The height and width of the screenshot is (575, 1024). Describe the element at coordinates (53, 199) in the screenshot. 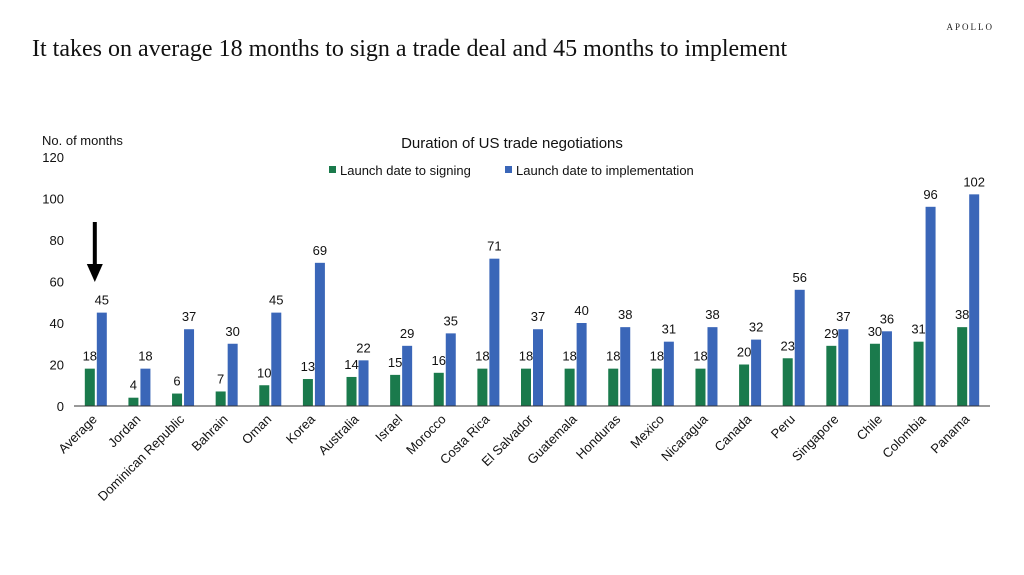

I see `y-tick-label: 100` at that location.